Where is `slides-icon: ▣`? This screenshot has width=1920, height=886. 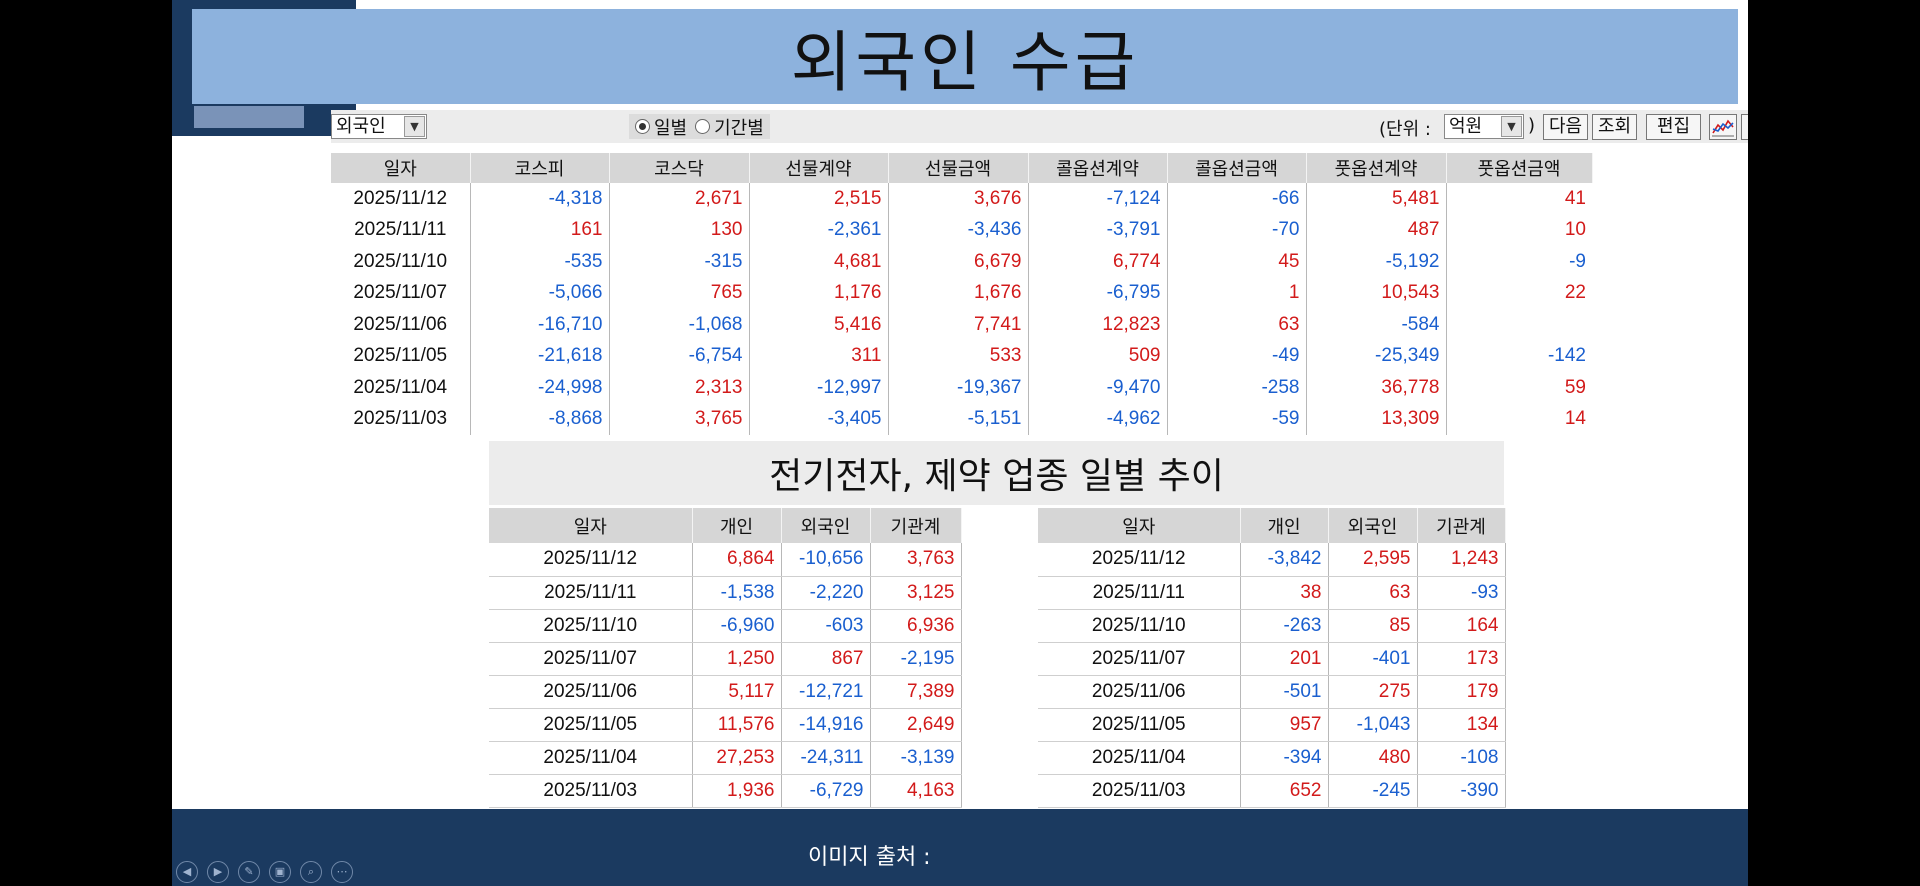 slides-icon: ▣ is located at coordinates (280, 872).